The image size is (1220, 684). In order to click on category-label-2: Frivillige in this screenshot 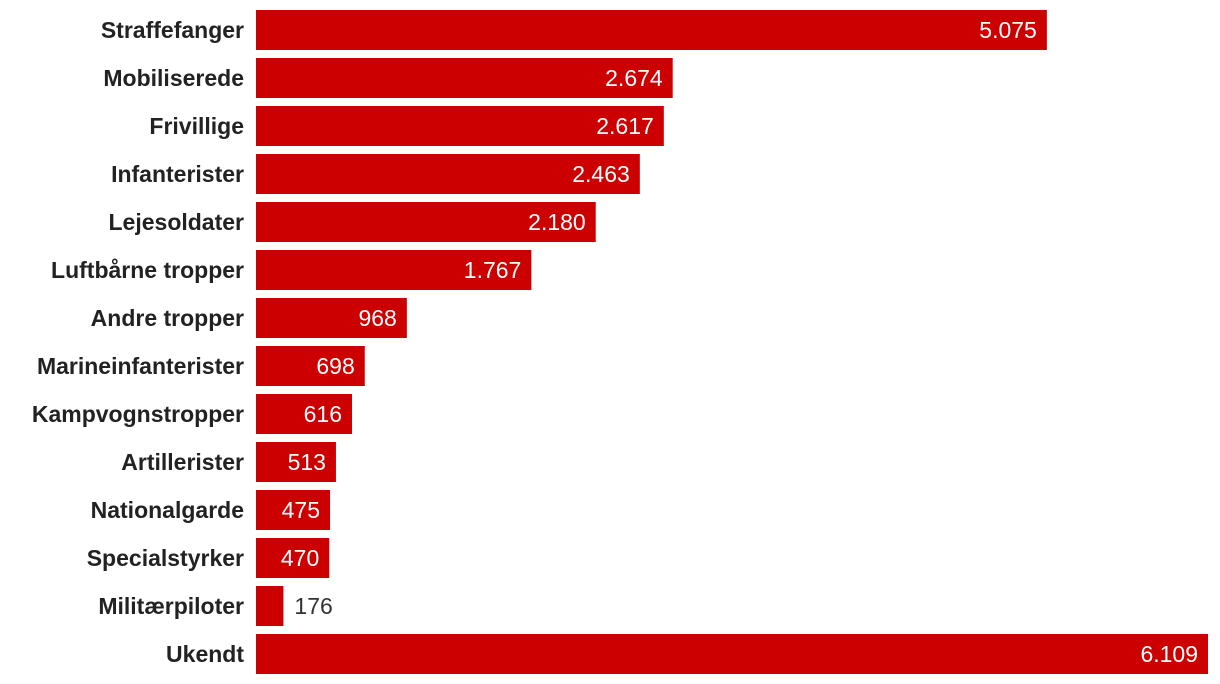, I will do `click(196, 126)`.